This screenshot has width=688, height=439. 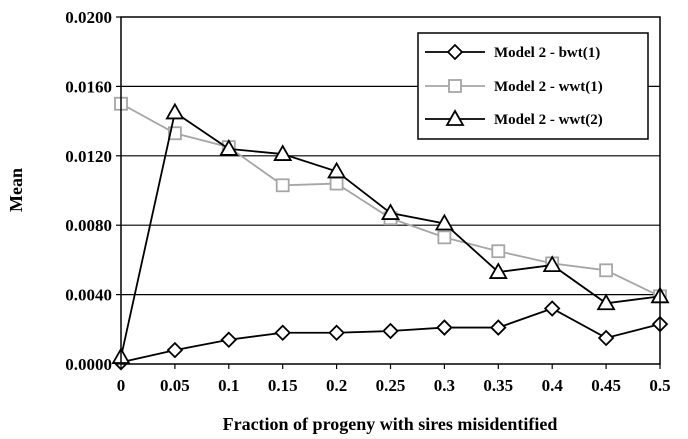 I want to click on x-tick-label: 0.35, so click(x=498, y=385).